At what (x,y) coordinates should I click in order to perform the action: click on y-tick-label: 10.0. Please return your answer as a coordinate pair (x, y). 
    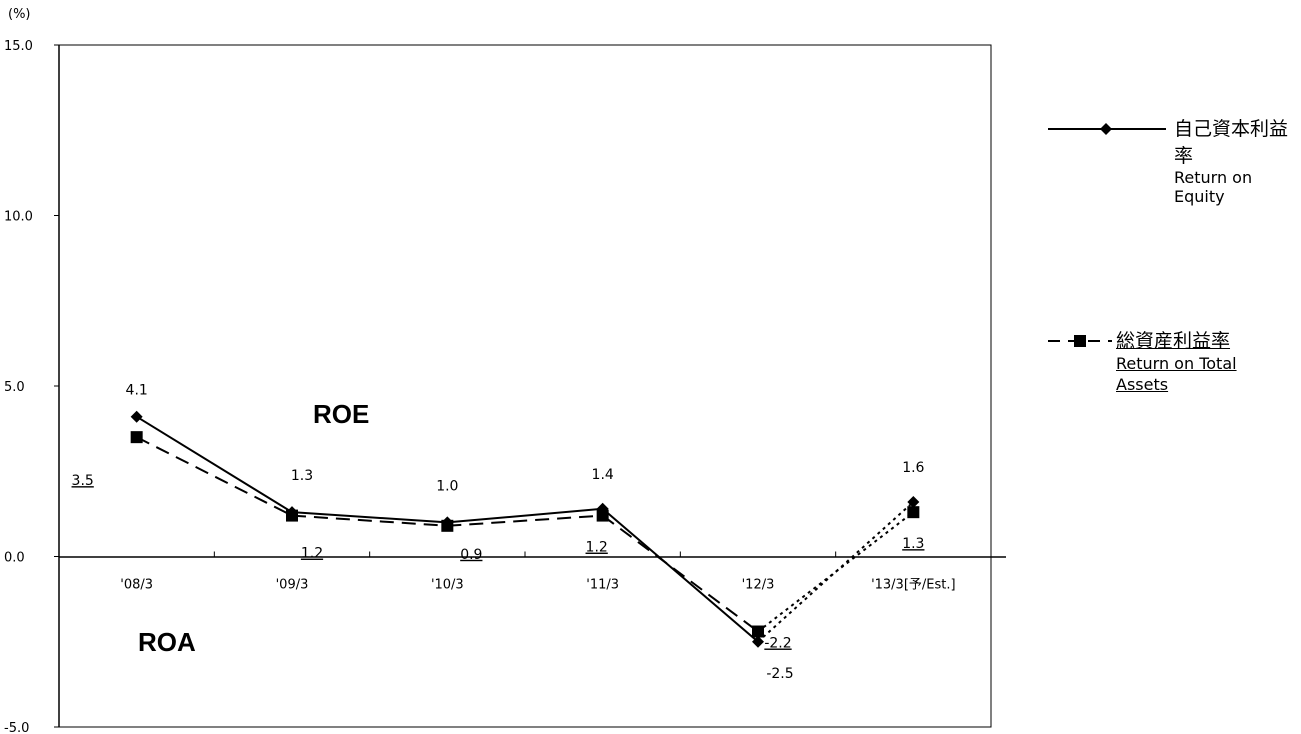
    Looking at the image, I should click on (18, 217).